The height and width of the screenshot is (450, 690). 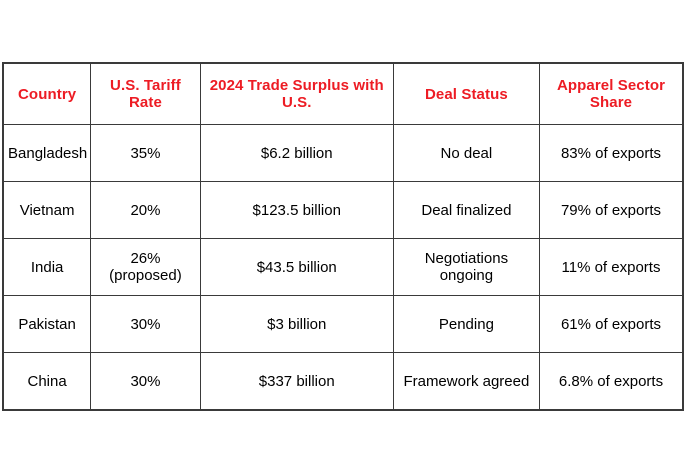 What do you see at coordinates (611, 324) in the screenshot?
I see `cell-pakistan-apparel-share: 61% of exports` at bounding box center [611, 324].